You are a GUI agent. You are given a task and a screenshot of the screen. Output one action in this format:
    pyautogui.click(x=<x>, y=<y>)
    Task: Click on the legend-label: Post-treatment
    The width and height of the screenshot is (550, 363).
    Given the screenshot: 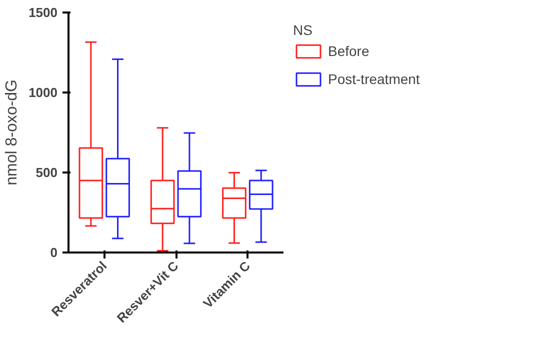 What is the action you would take?
    pyautogui.click(x=374, y=79)
    